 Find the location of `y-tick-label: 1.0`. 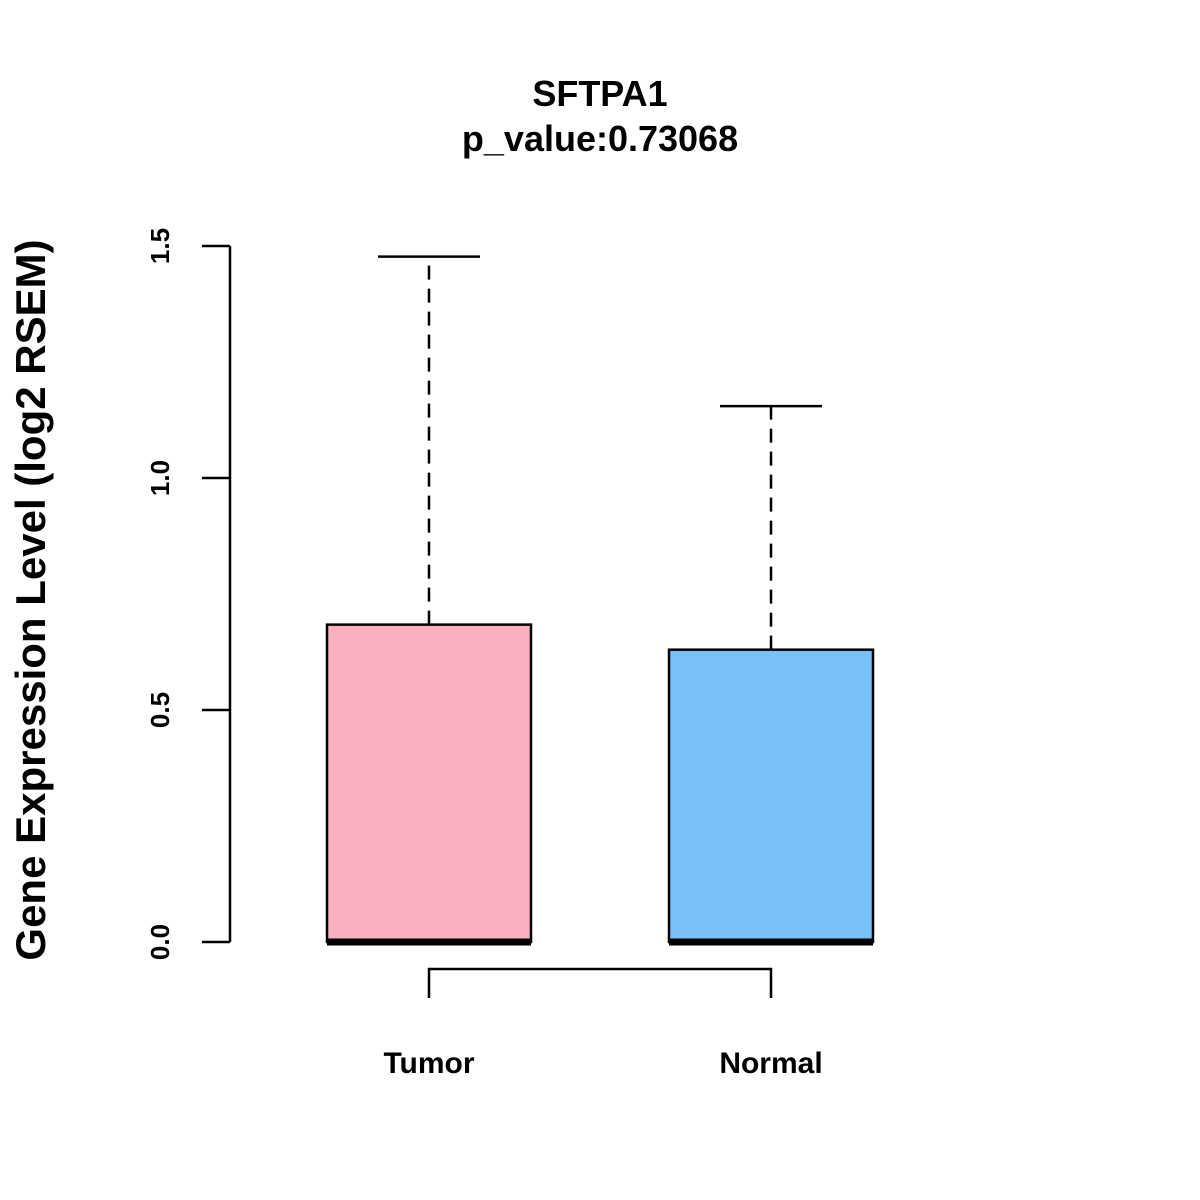

y-tick-label: 1.0 is located at coordinates (160, 478).